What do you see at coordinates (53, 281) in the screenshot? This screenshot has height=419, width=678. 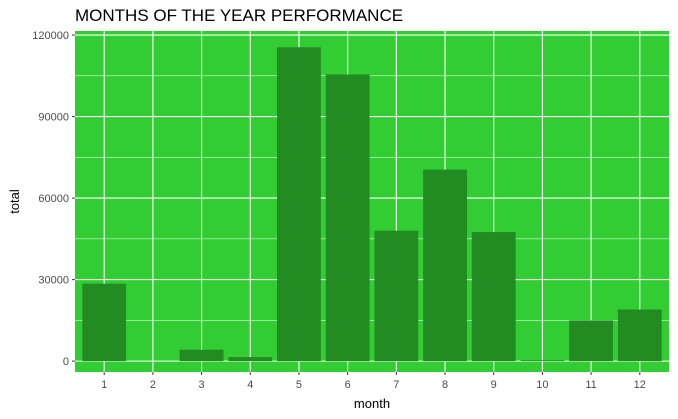 I see `y-tick-label: 30000` at bounding box center [53, 281].